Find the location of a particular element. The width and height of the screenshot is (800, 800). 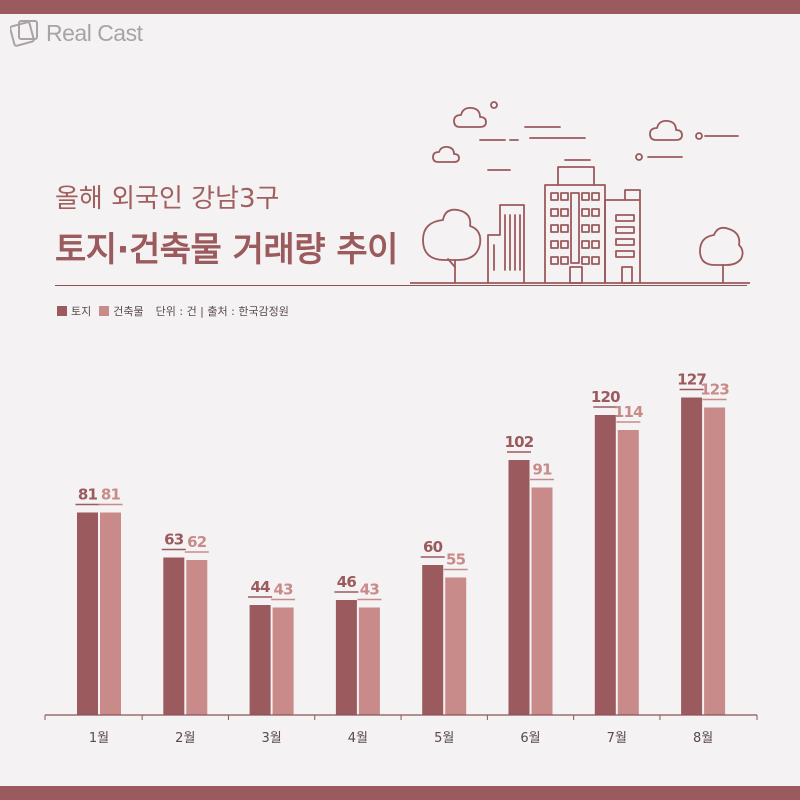

x-tick-label: 4월 is located at coordinates (358, 738).